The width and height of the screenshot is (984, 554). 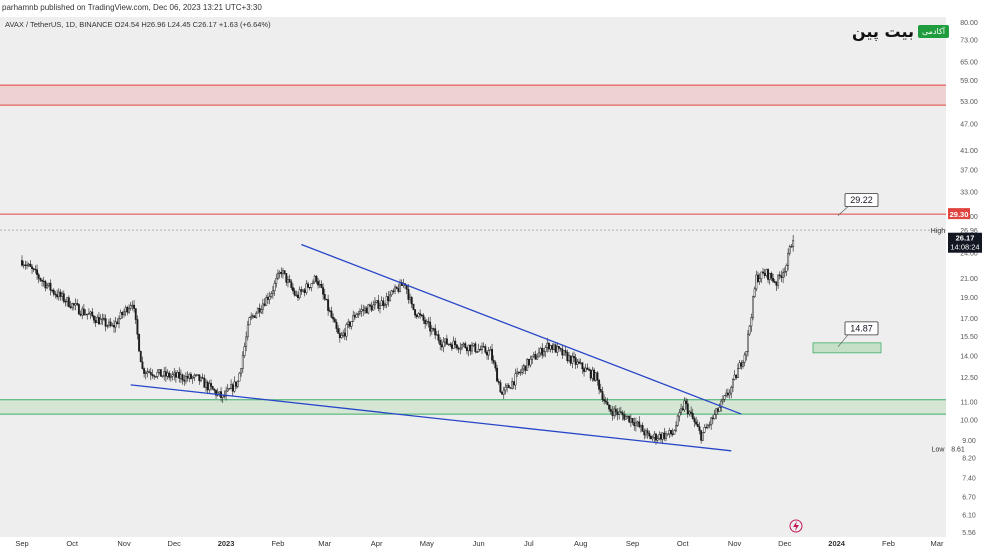 I want to click on logo: بیت پین آکادمی, so click(x=900, y=31).